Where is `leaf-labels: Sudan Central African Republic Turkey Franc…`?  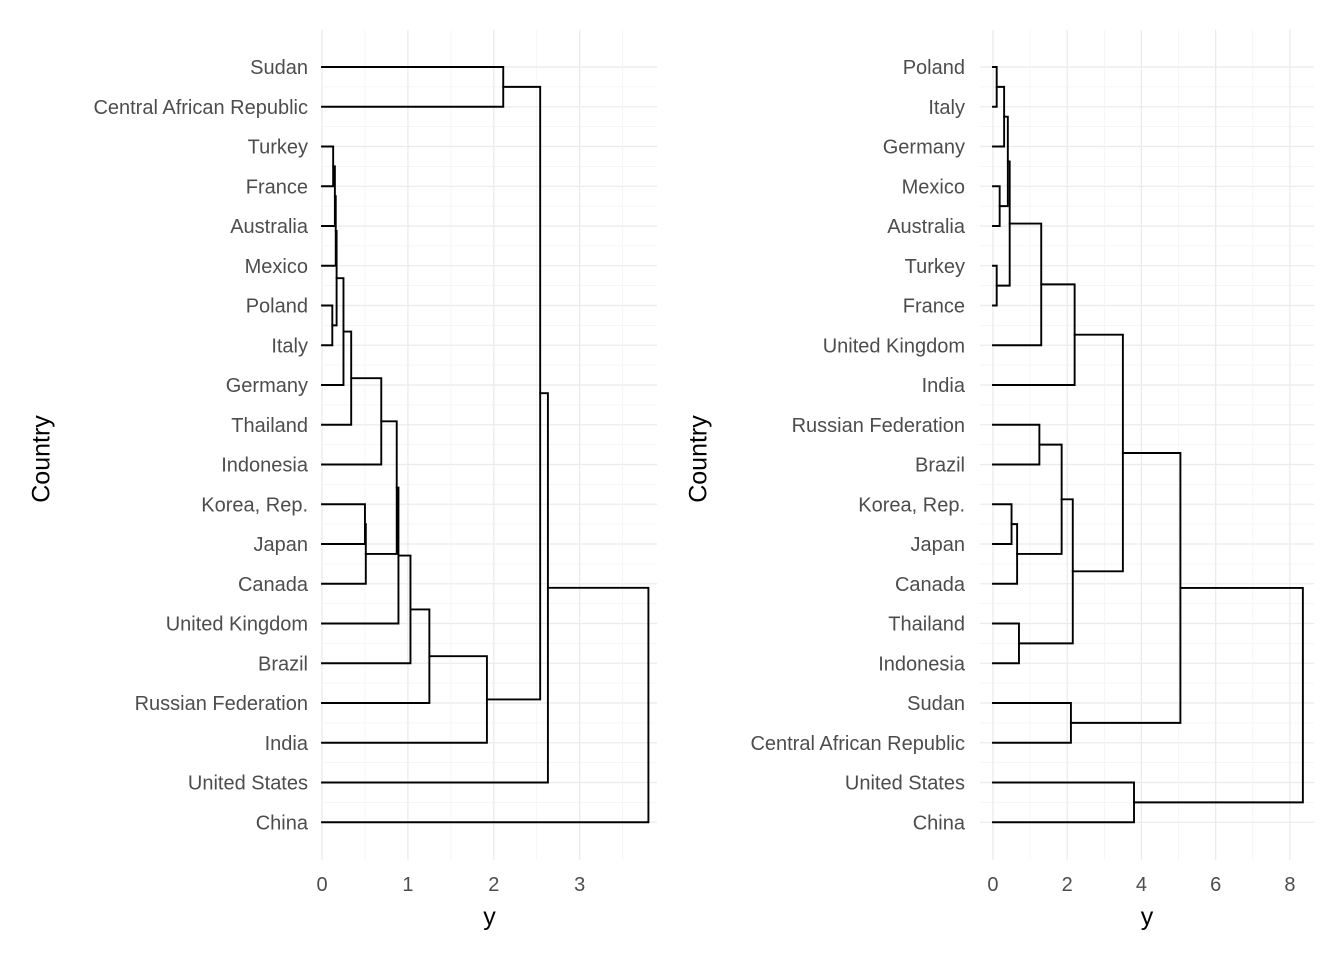 leaf-labels: Sudan Central African Republic Turkey Franc… is located at coordinates (200, 445).